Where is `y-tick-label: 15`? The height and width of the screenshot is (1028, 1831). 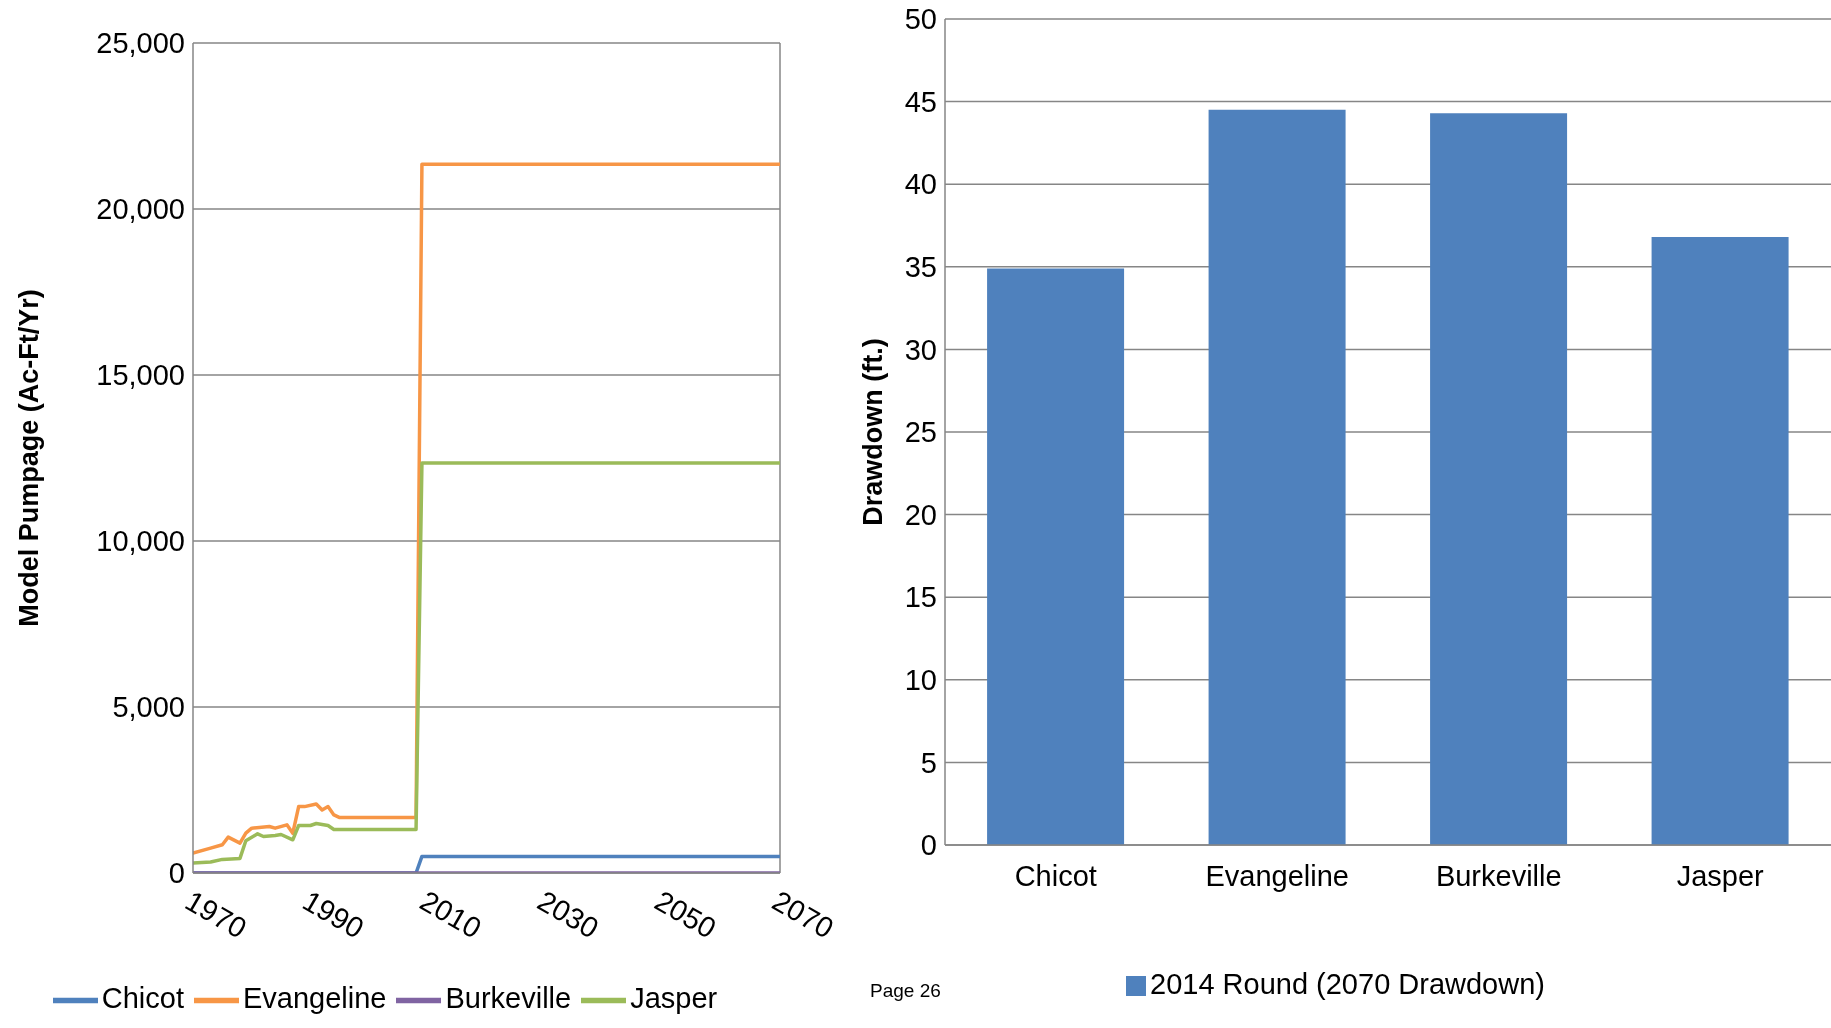
y-tick-label: 15 is located at coordinates (920, 597).